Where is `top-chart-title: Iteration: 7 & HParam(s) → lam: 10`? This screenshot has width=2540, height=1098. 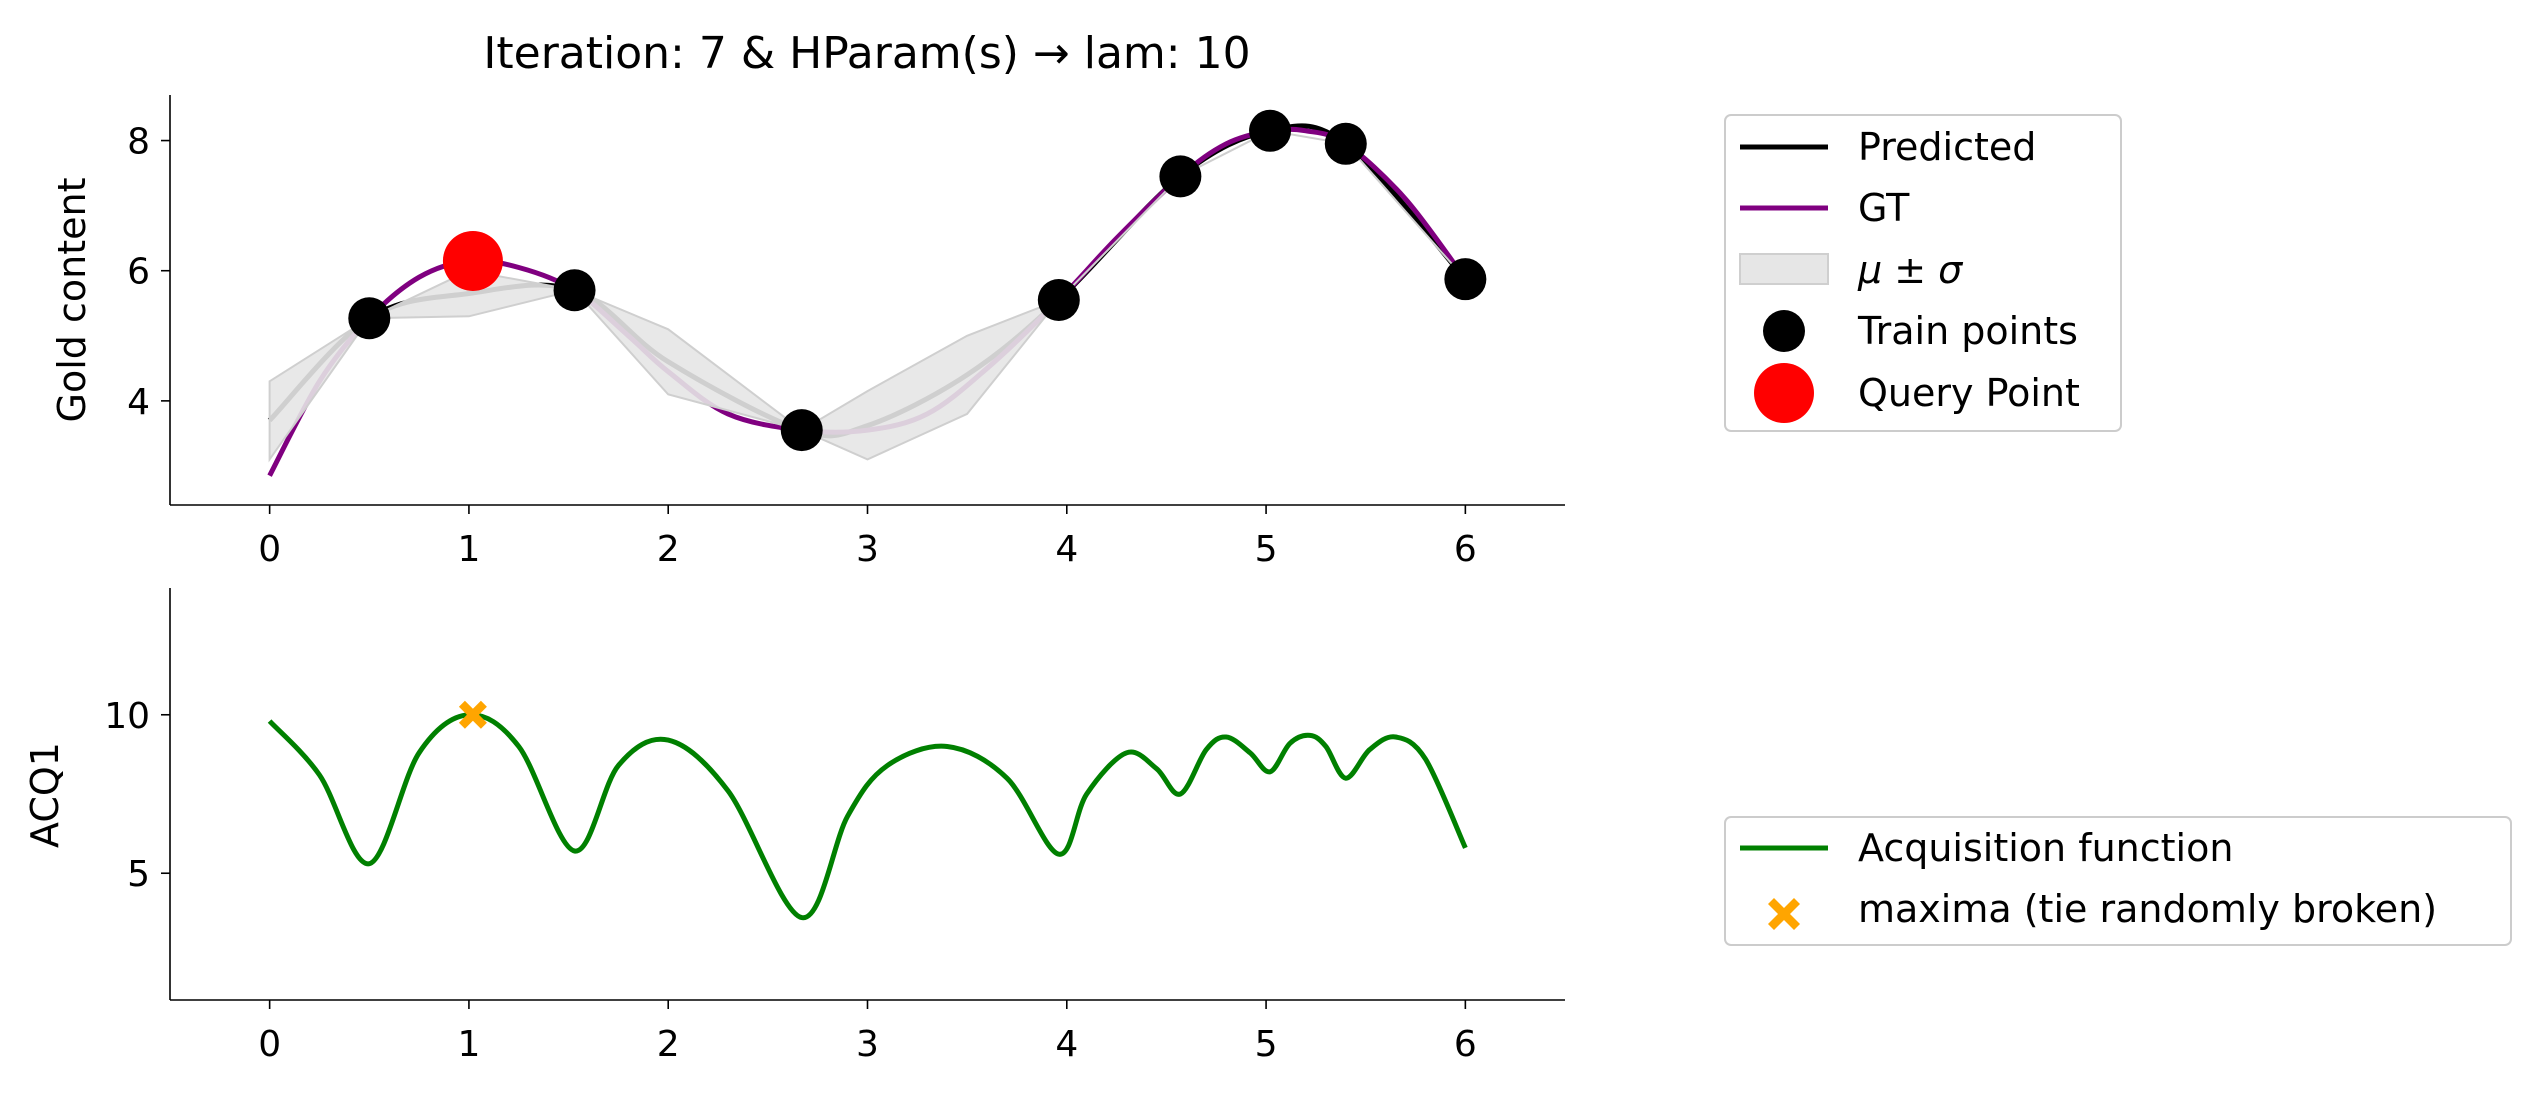
top-chart-title: Iteration: 7 & HParam(s) → lam: 10 is located at coordinates (866, 53).